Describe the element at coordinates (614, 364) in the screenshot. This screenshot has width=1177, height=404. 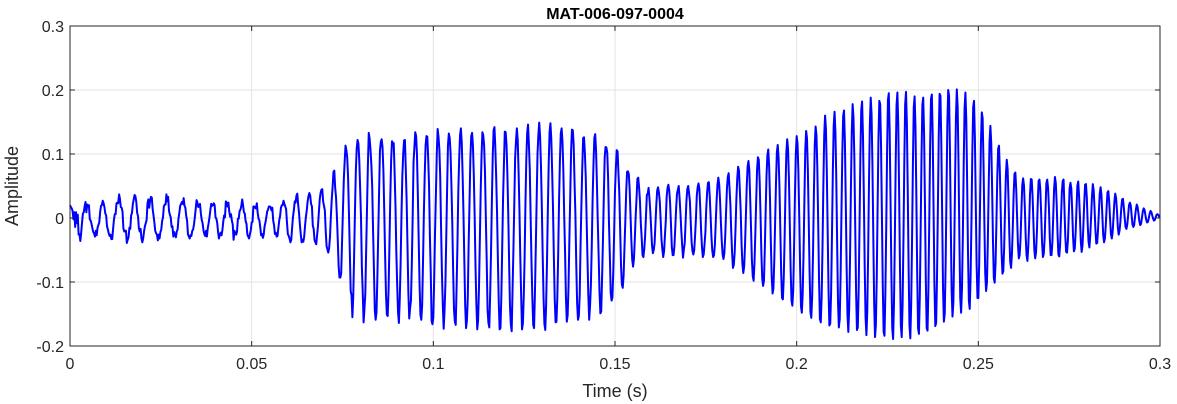
I see `x-tick-label: 0.15` at that location.